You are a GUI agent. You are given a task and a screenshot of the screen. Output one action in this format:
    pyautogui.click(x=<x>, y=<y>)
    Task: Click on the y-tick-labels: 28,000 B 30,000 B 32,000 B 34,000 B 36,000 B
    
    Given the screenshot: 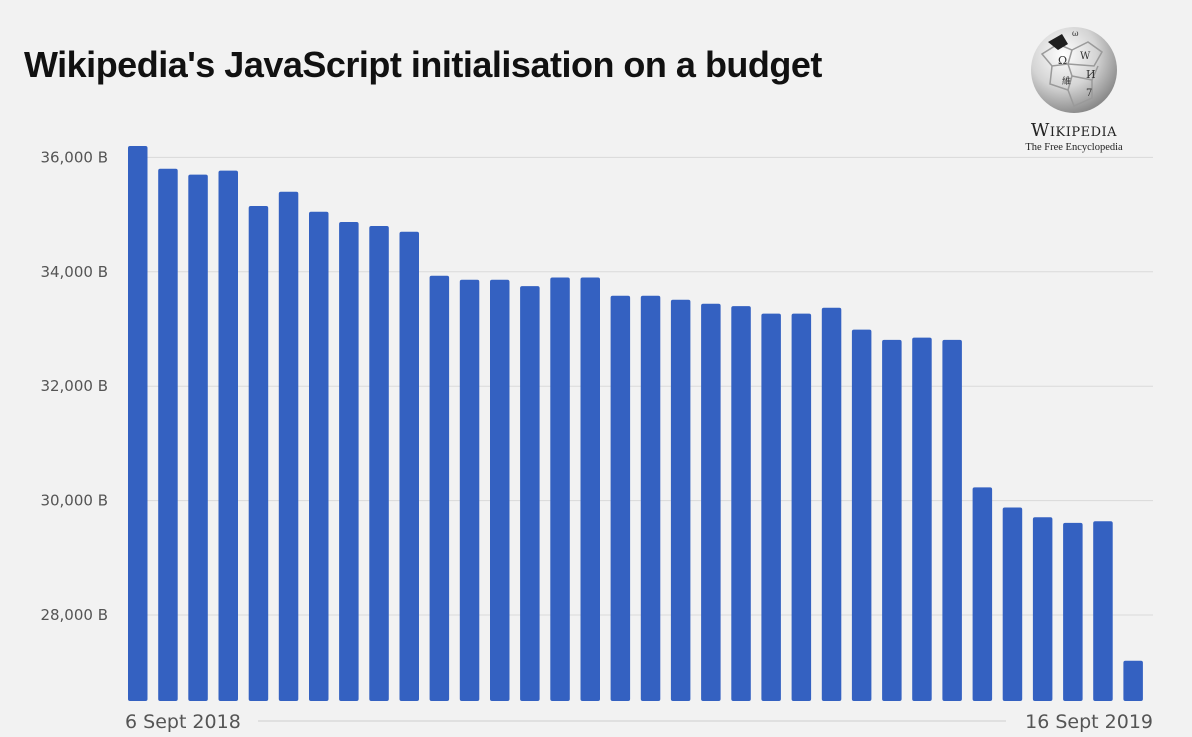 What is the action you would take?
    pyautogui.click(x=74, y=386)
    